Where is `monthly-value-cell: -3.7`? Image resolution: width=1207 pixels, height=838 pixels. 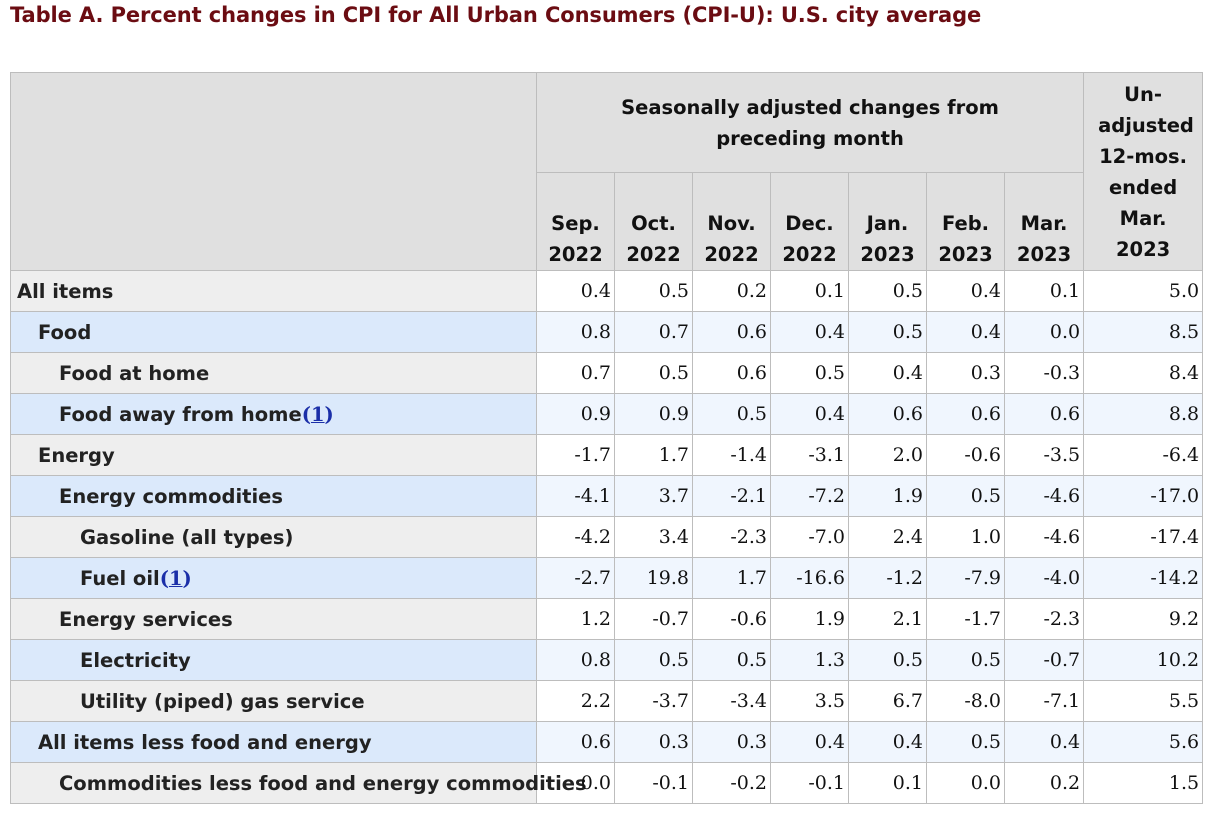 monthly-value-cell: -3.7 is located at coordinates (653, 701).